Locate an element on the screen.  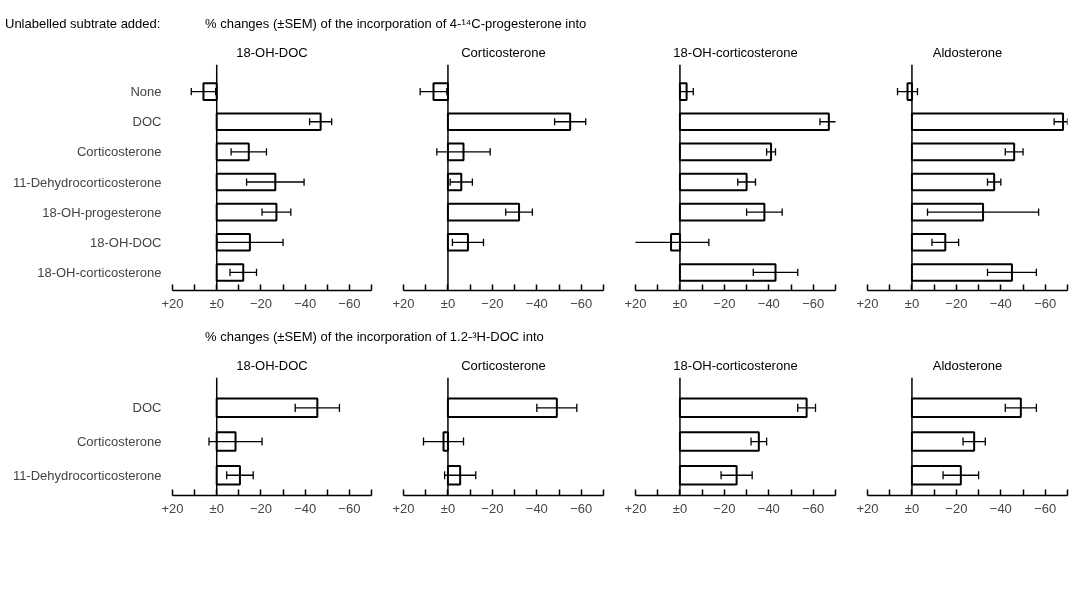
y-tick-label: 18-OH-DOC is located at coordinates (125, 242).